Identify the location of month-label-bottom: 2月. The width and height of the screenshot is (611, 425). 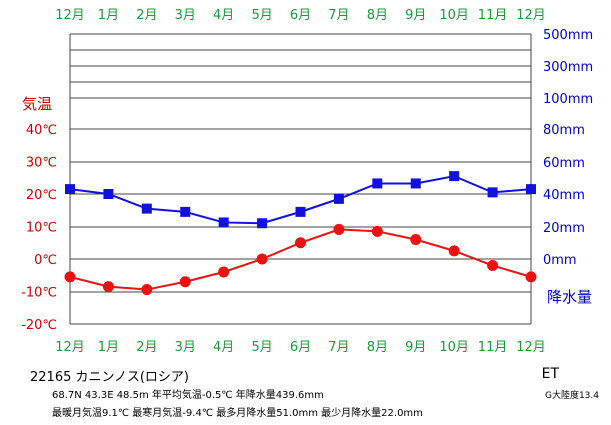
(146, 347).